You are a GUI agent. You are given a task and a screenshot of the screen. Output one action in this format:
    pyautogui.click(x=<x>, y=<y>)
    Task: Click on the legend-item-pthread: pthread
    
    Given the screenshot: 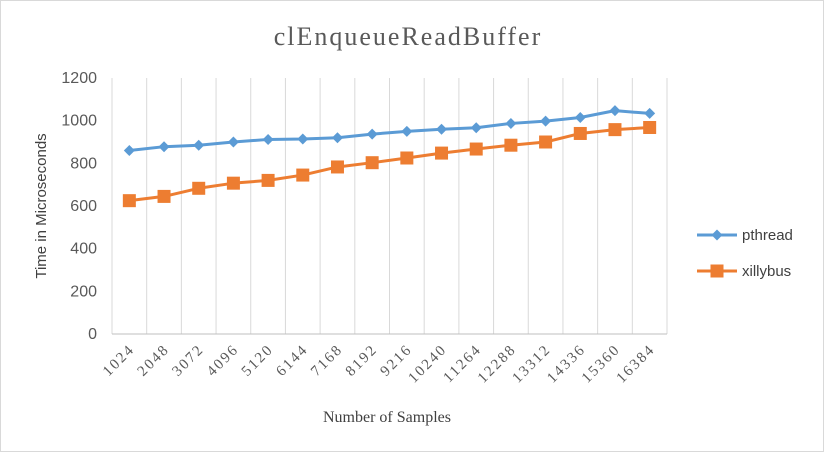 What is the action you would take?
    pyautogui.click(x=745, y=235)
    